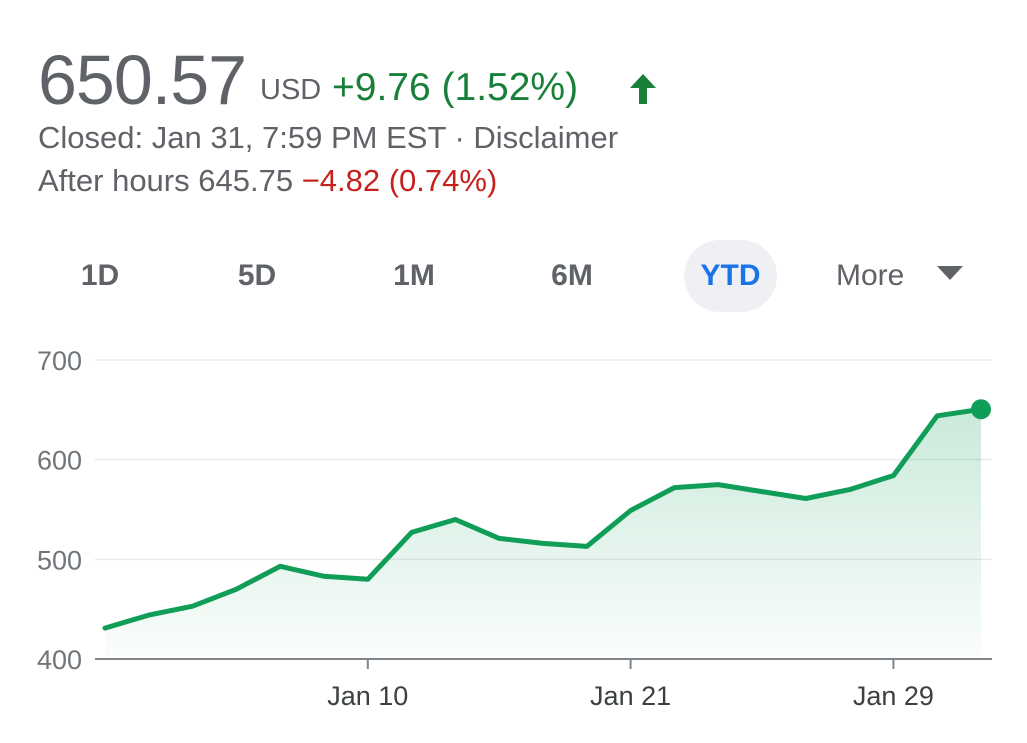 This screenshot has height=743, width=1027. Describe the element at coordinates (59, 660) in the screenshot. I see `y-tick-label: 400` at that location.